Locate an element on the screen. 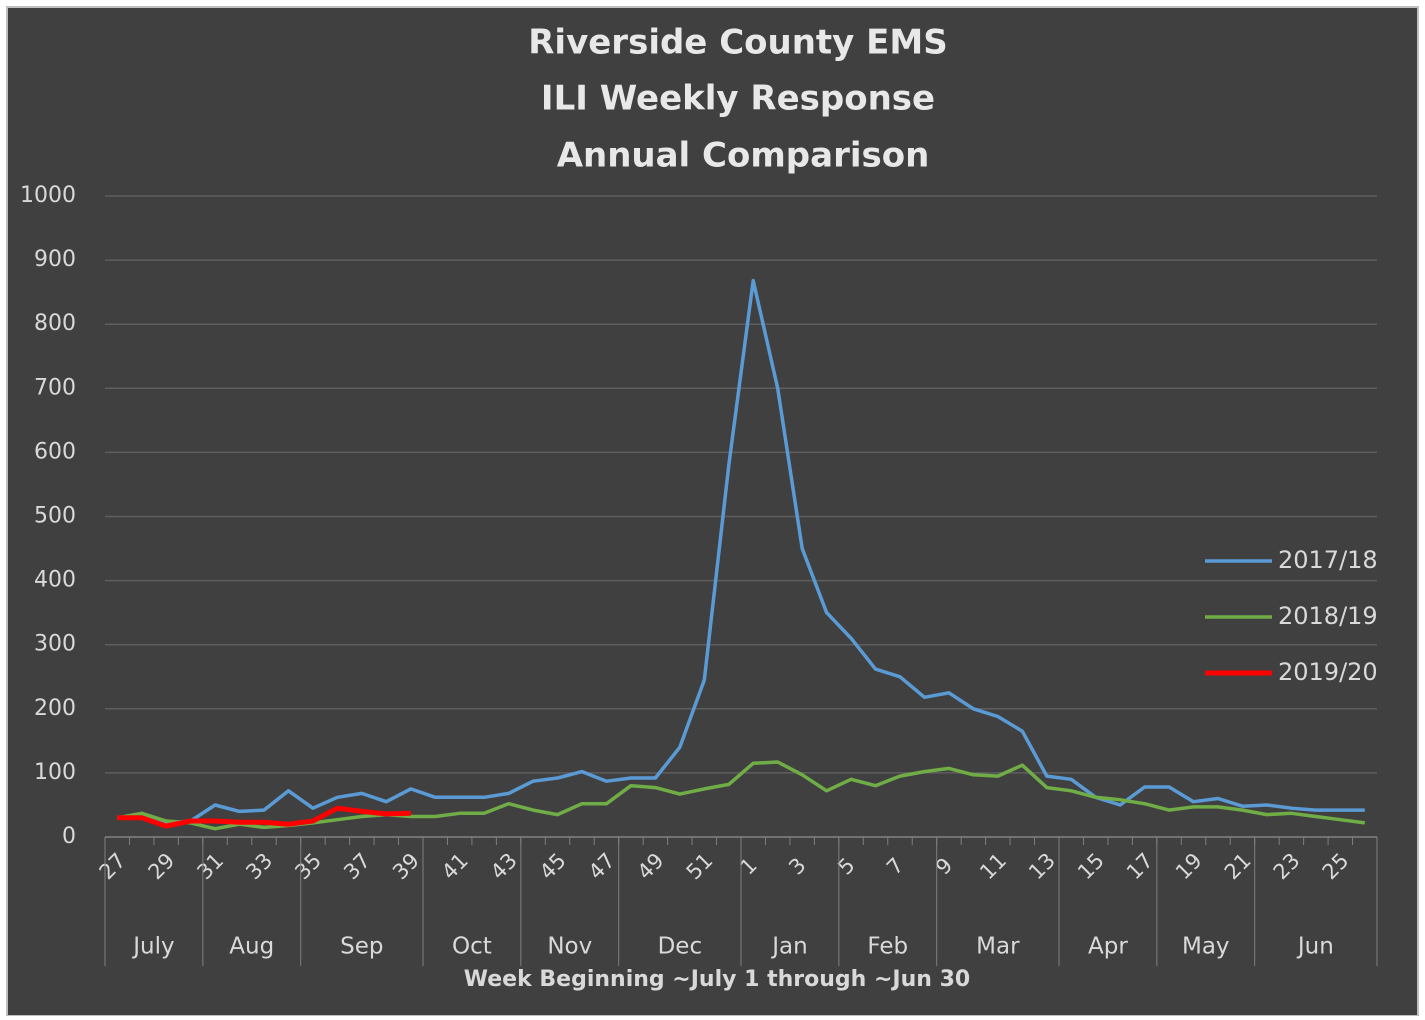 The image size is (1425, 1020). x-group-label: Apr is located at coordinates (1108, 947).